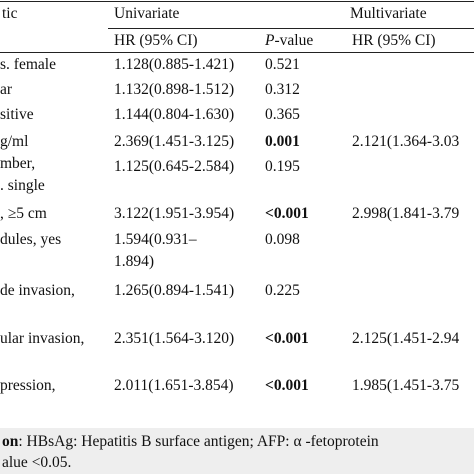 This screenshot has height=474, width=474. Describe the element at coordinates (282, 290) in the screenshot. I see `row-p: 0.225` at that location.